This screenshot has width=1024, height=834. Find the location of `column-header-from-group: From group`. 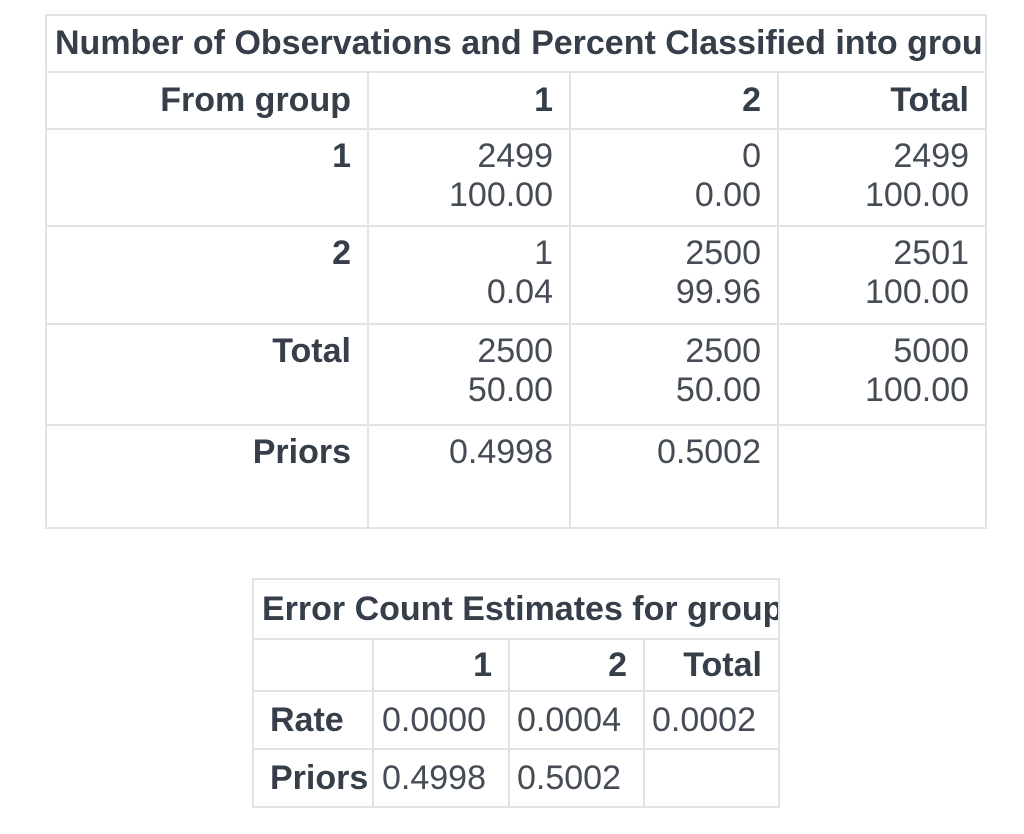

column-header-from-group: From group is located at coordinates (207, 100).